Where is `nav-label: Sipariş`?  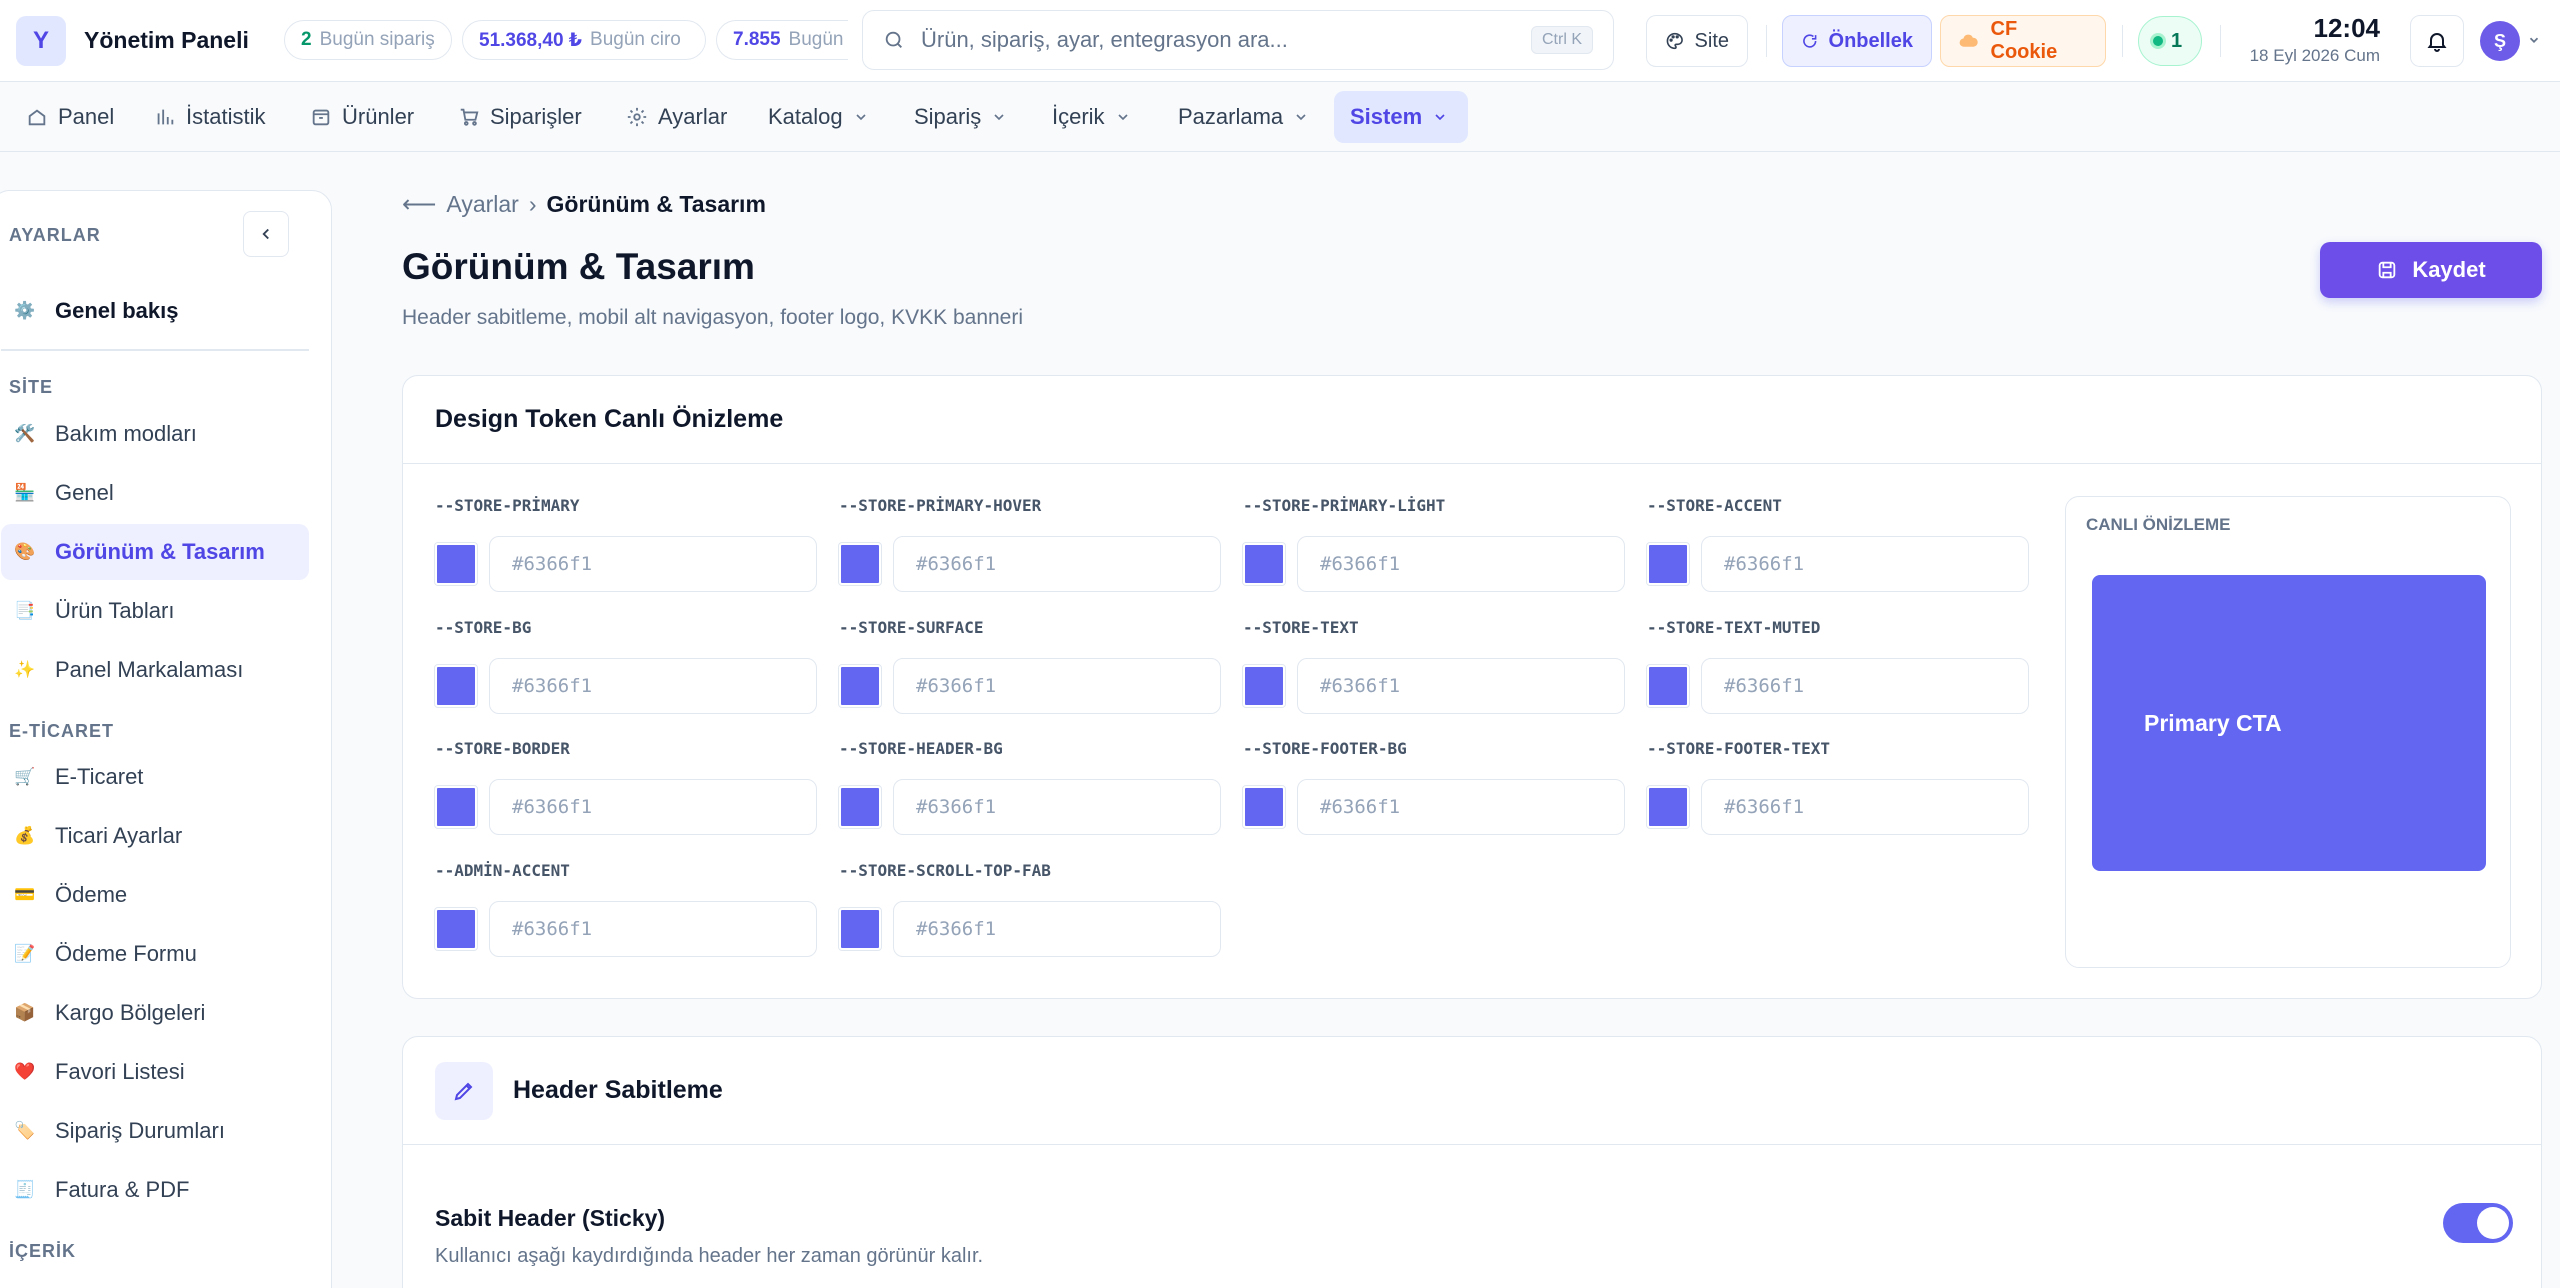
nav-label: Sipariş is located at coordinates (948, 116).